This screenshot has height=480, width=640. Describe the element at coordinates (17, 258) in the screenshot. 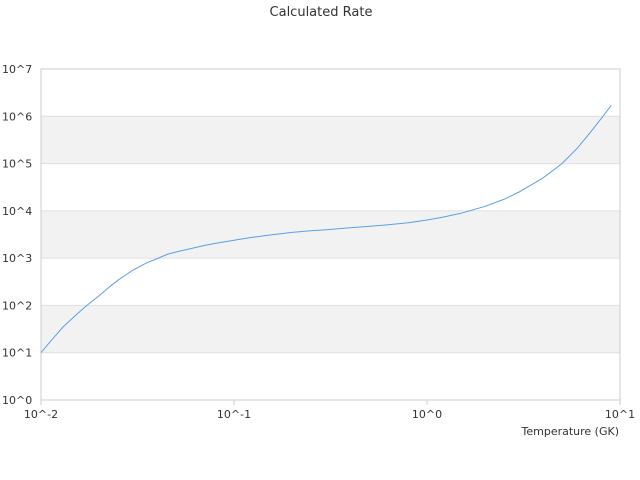

I see `y-tick-label: 10^3` at that location.